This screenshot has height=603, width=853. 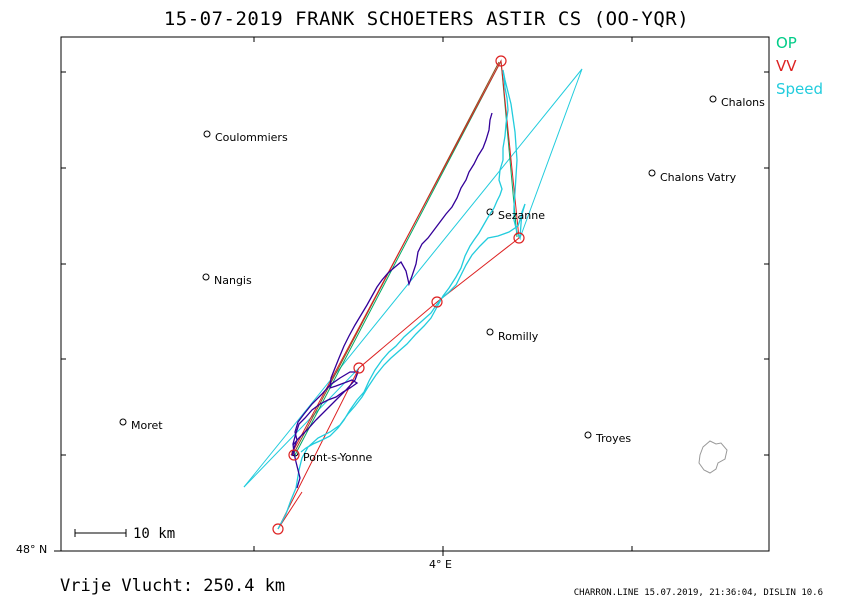 I want to click on town-troyes-marker, so click(x=588, y=435).